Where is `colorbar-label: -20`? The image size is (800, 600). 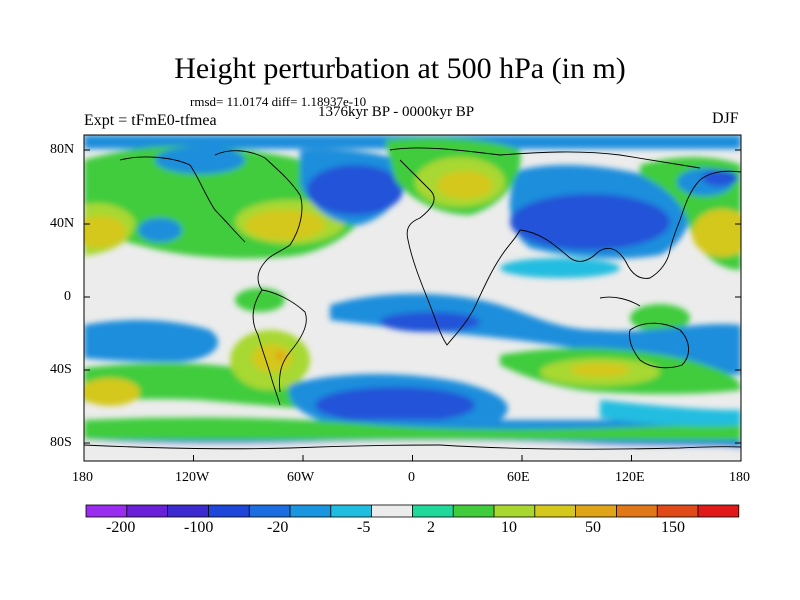 colorbar-label: -20 is located at coordinates (278, 527).